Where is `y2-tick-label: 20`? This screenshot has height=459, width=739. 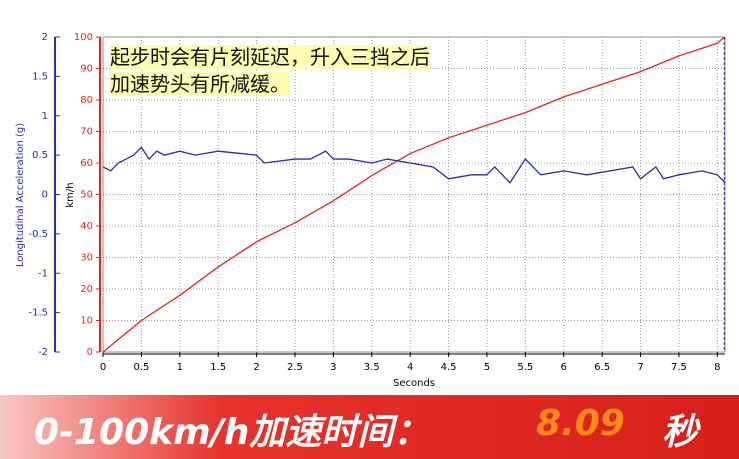 y2-tick-label: 20 is located at coordinates (86, 289).